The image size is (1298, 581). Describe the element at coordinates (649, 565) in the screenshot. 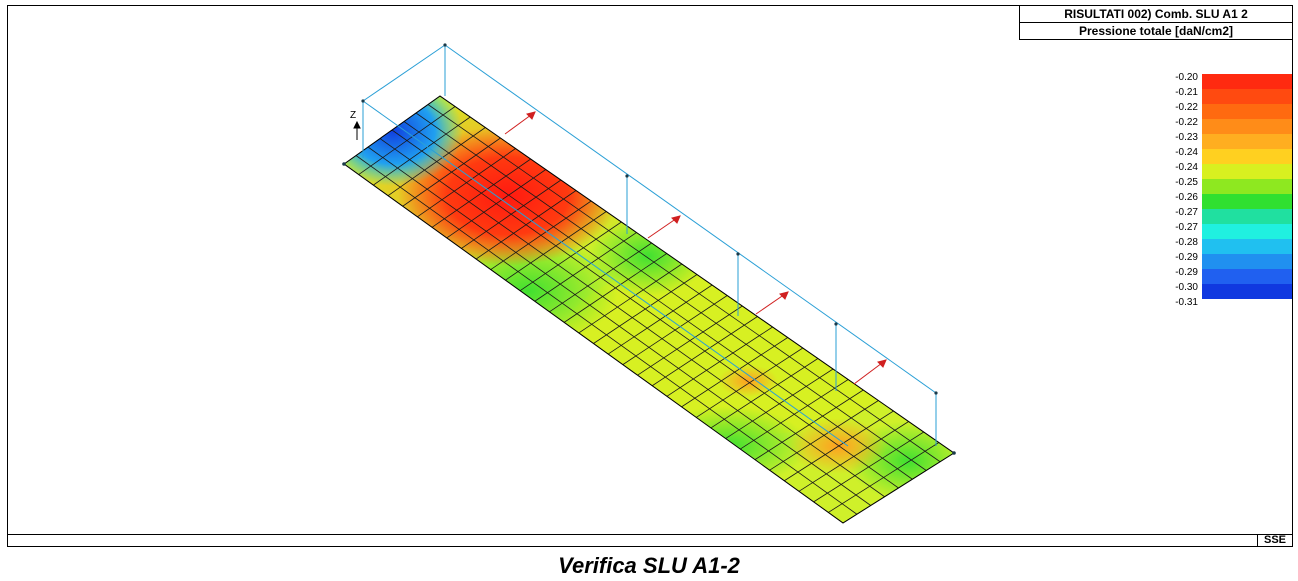

I see `figure-caption: Verifica SLU A1-2` at that location.